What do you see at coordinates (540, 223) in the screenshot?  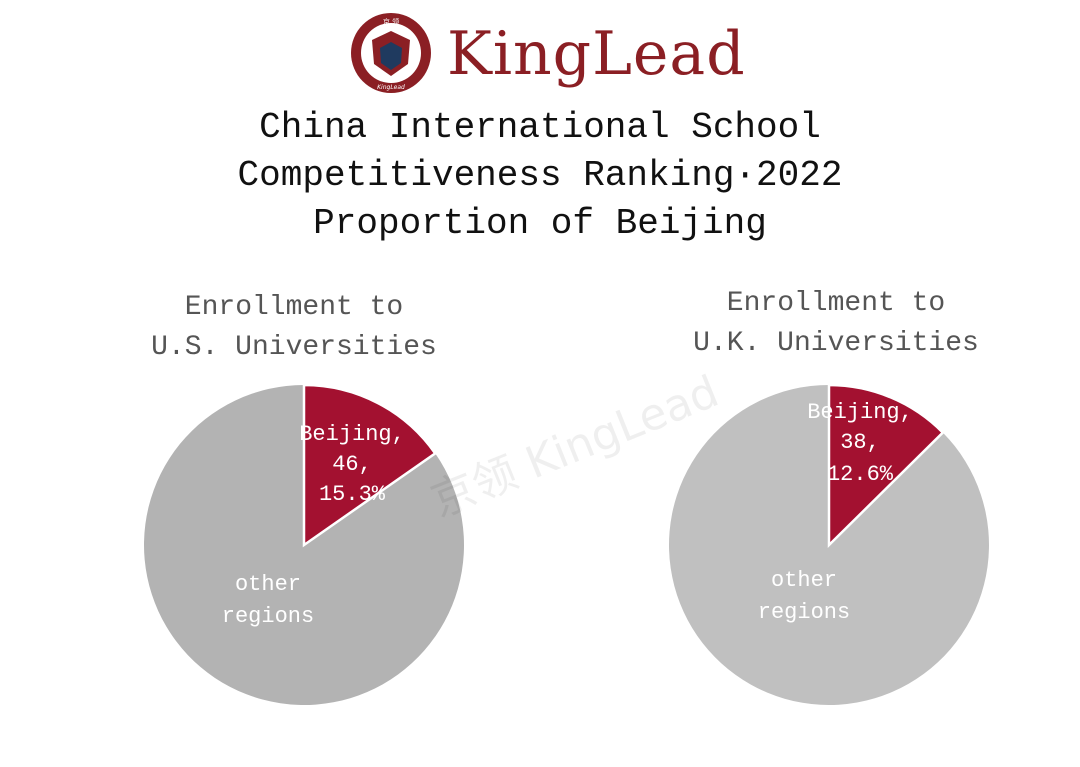 I see `title-line-3: Proportion of Beijing` at bounding box center [540, 223].